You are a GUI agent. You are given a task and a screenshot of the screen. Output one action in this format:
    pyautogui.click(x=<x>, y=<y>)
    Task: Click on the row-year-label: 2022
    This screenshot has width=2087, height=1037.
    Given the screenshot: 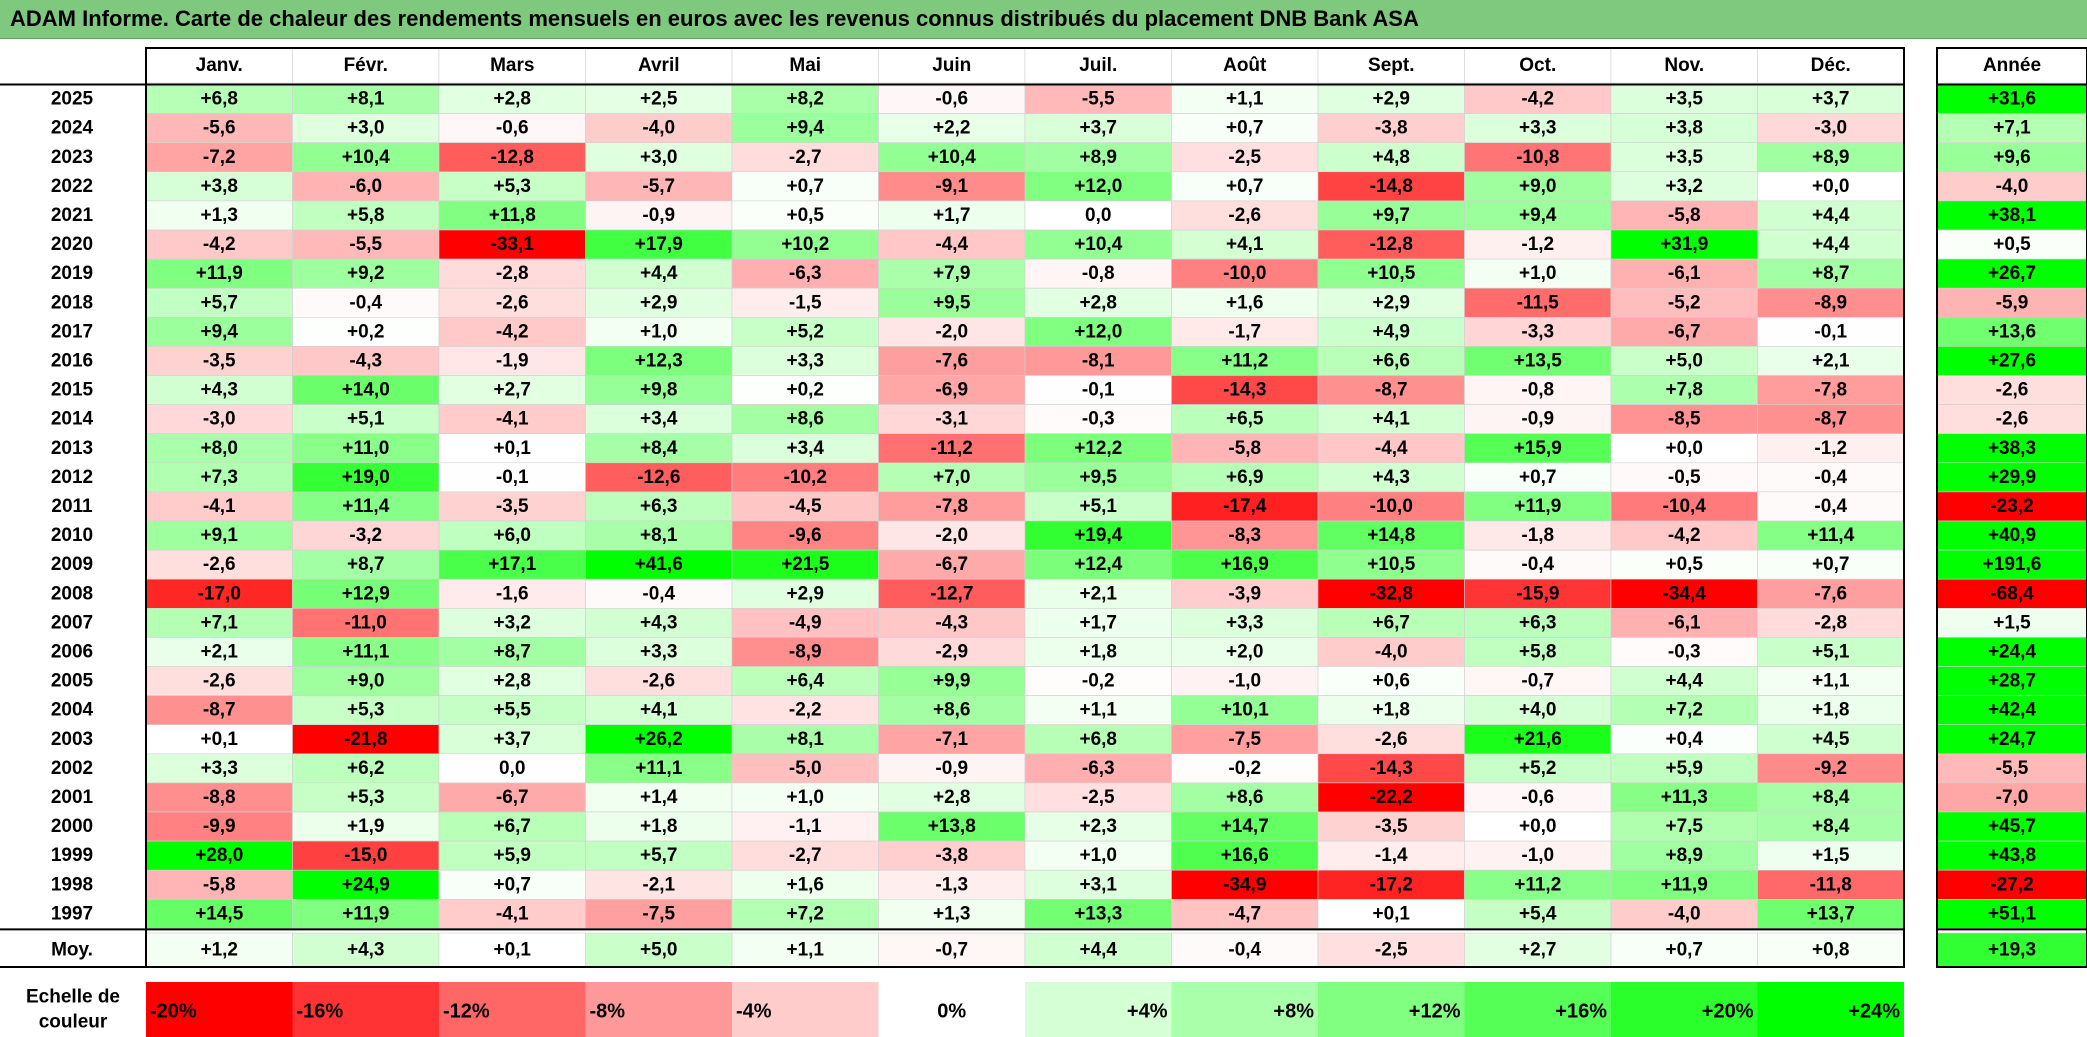 What is the action you would take?
    pyautogui.click(x=72, y=186)
    